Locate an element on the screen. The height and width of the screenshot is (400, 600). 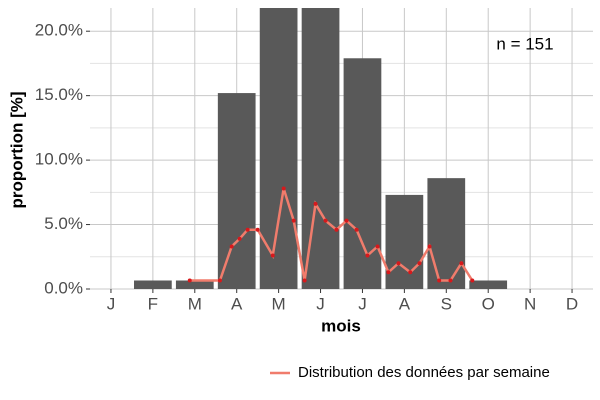
y-axis-label: proportion [%] is located at coordinates (16, 149).